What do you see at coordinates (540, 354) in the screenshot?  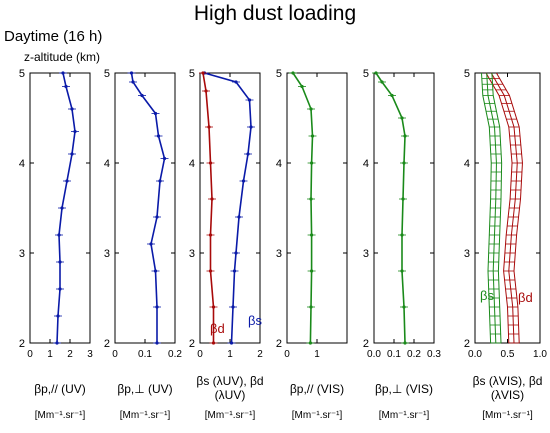 I see `x-tick-label: 1.0` at bounding box center [540, 354].